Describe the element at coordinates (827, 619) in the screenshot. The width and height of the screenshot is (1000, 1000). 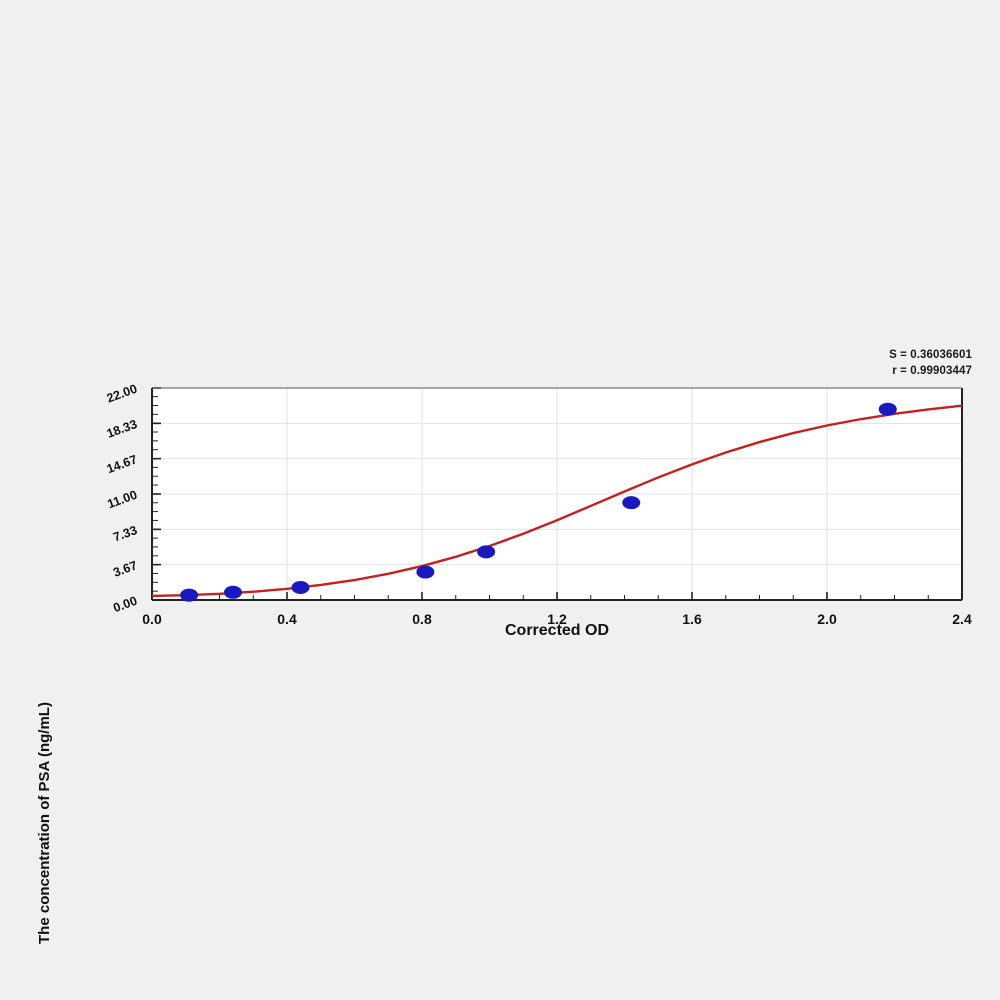
I see `x-tick-label: 2.0` at that location.